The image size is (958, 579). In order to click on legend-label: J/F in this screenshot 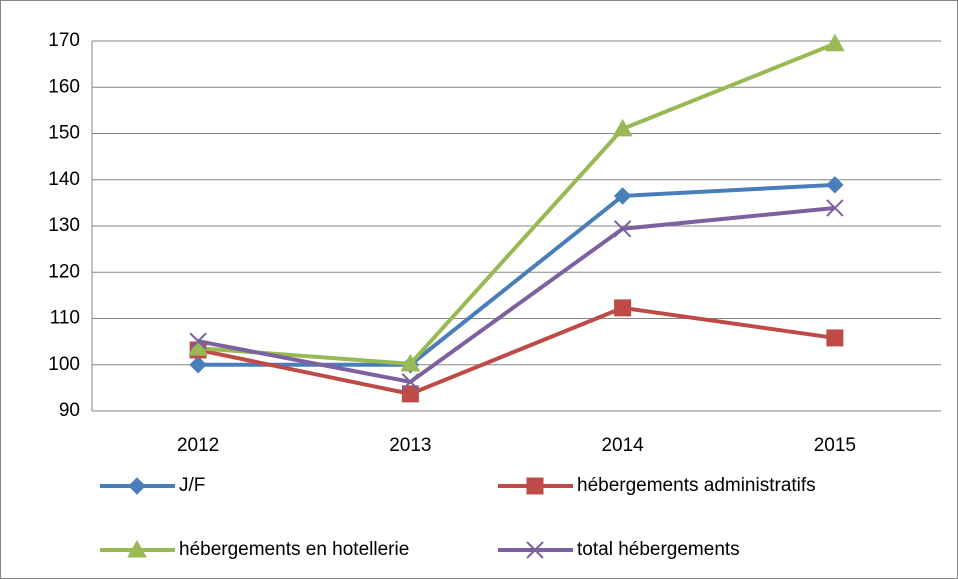, I will do `click(192, 485)`.